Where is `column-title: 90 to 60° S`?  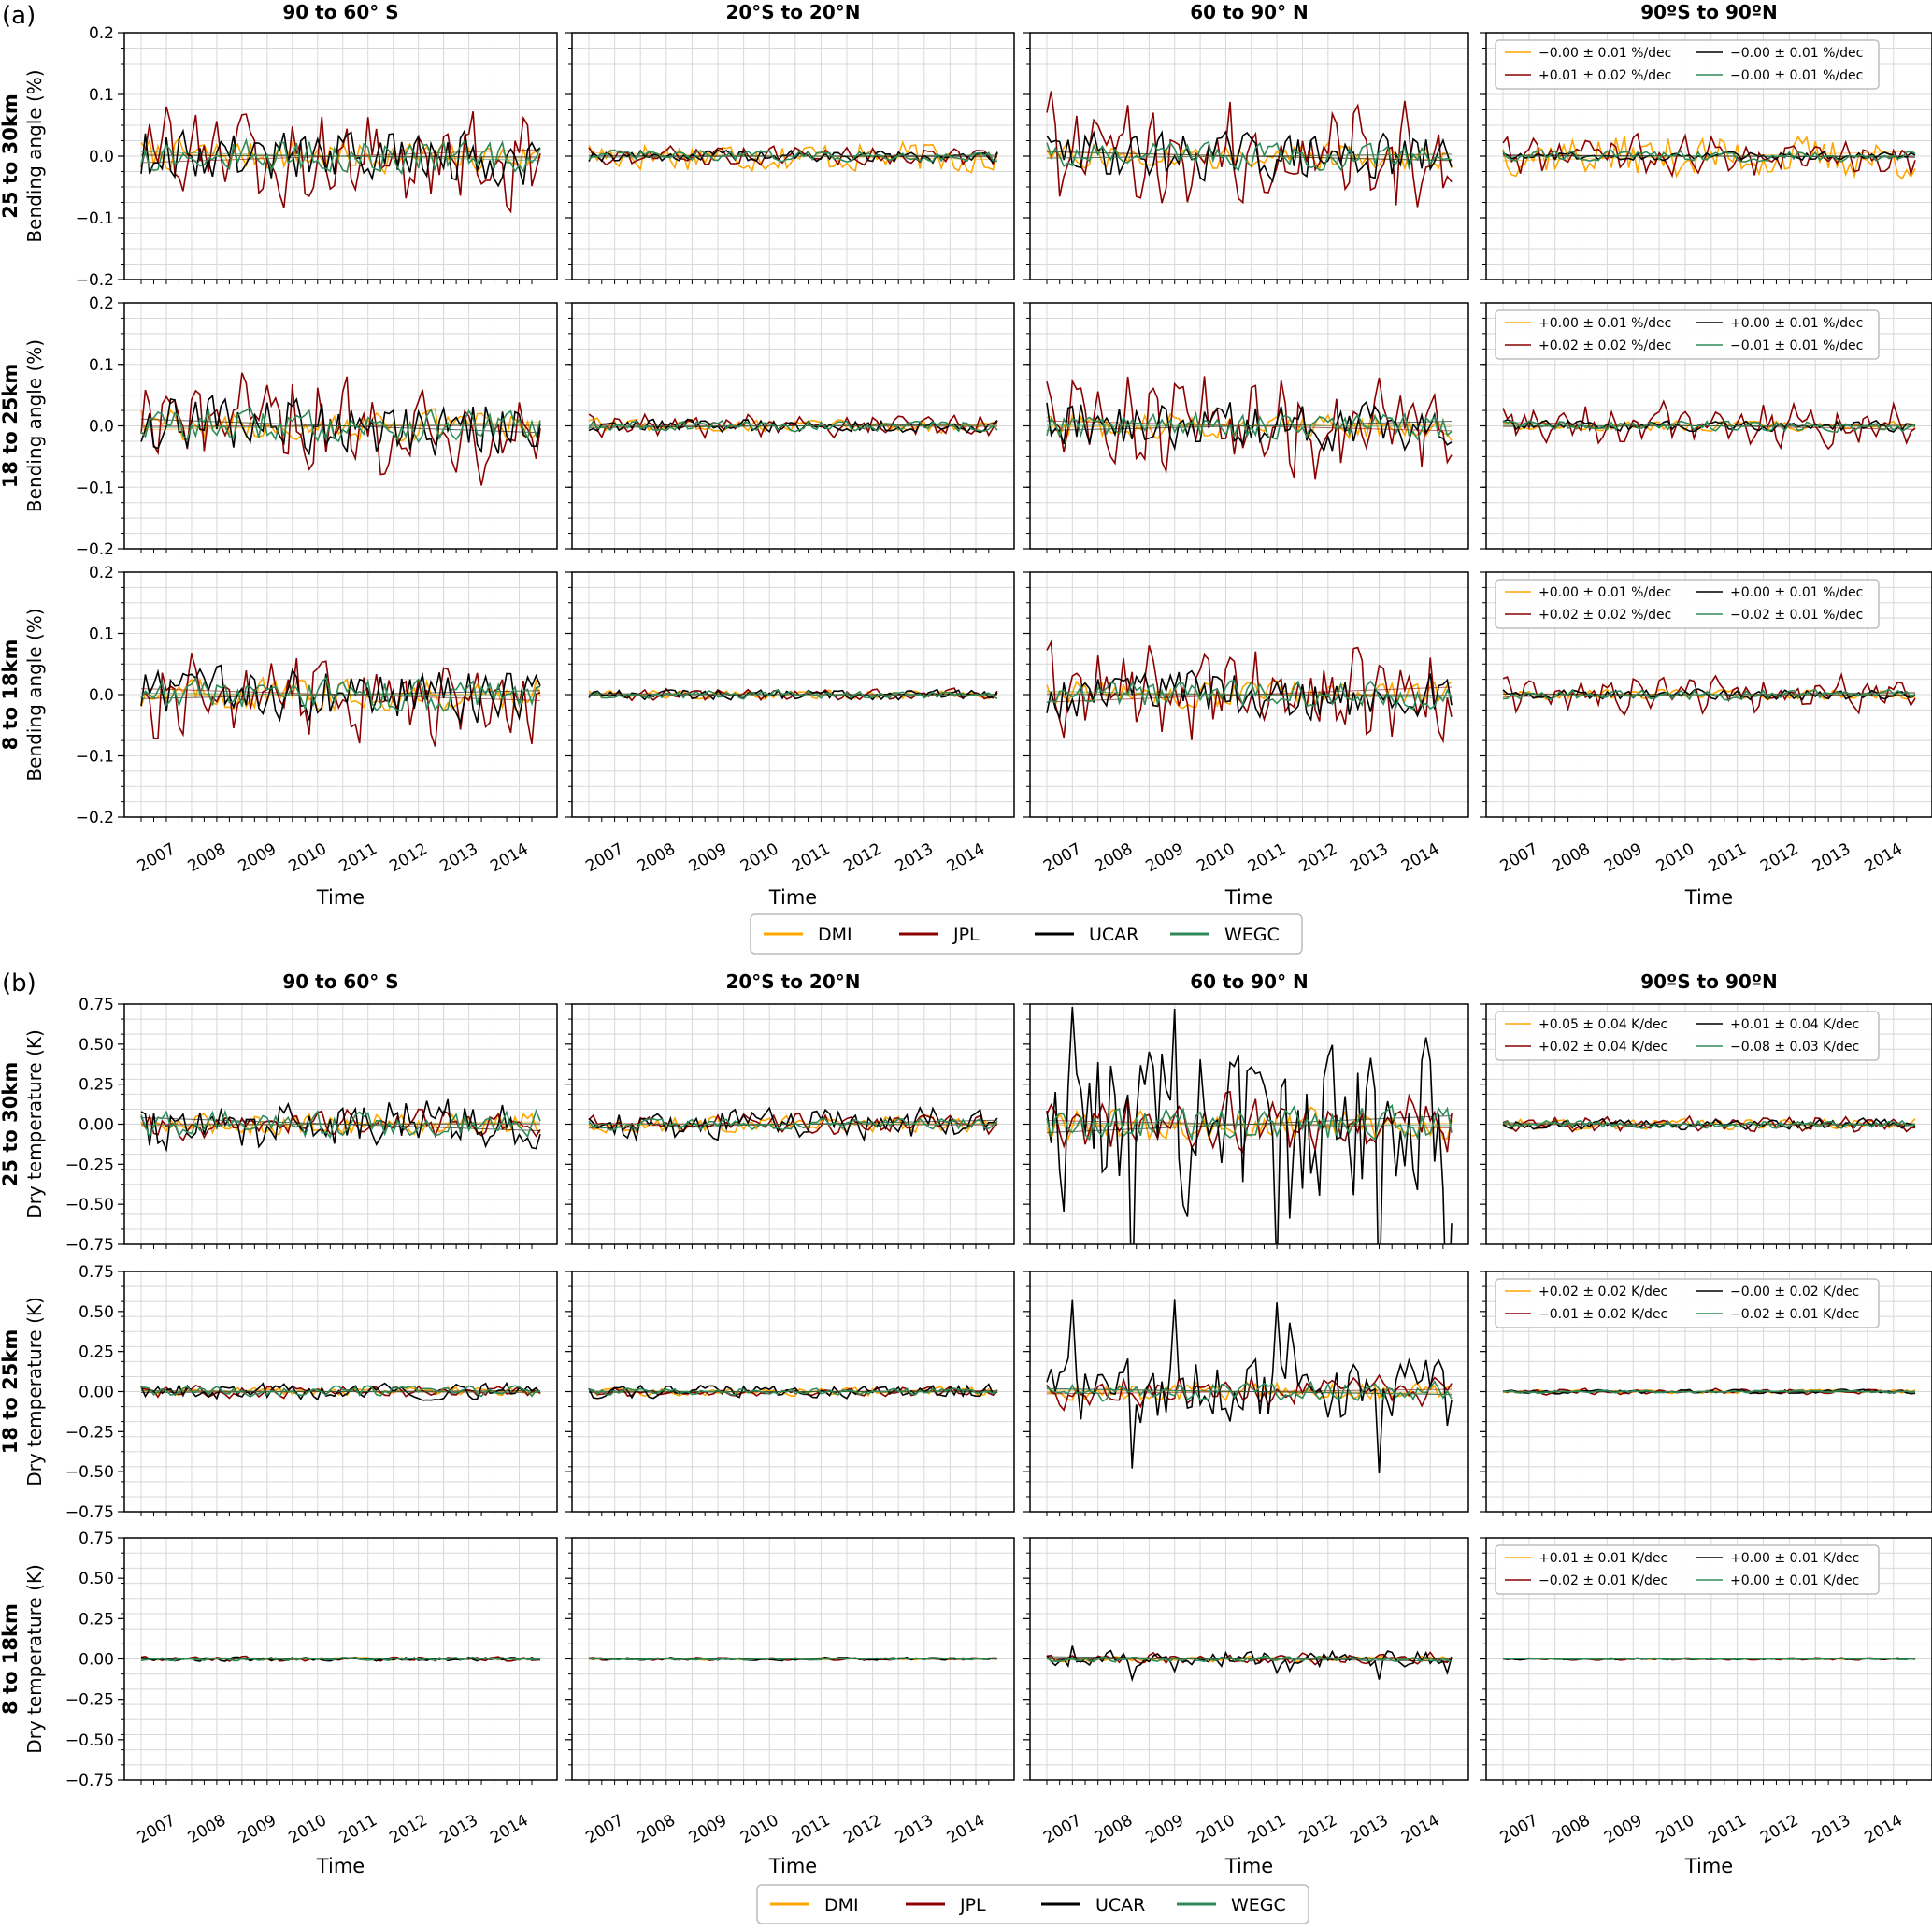 column-title: 90 to 60° S is located at coordinates (340, 981).